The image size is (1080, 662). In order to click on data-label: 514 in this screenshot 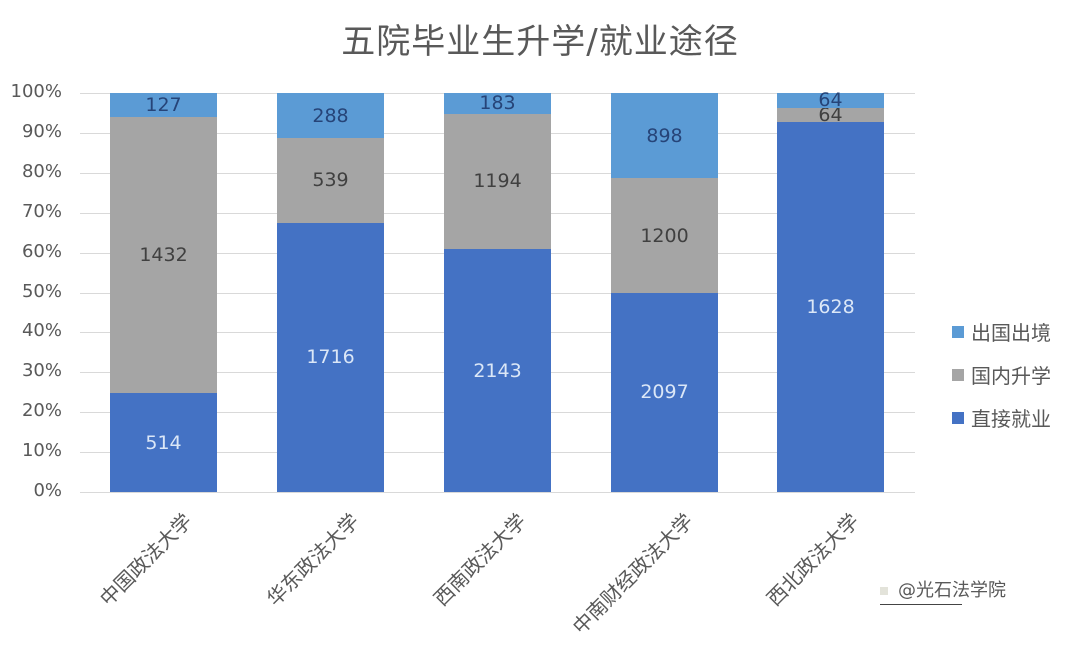, I will do `click(163, 442)`.